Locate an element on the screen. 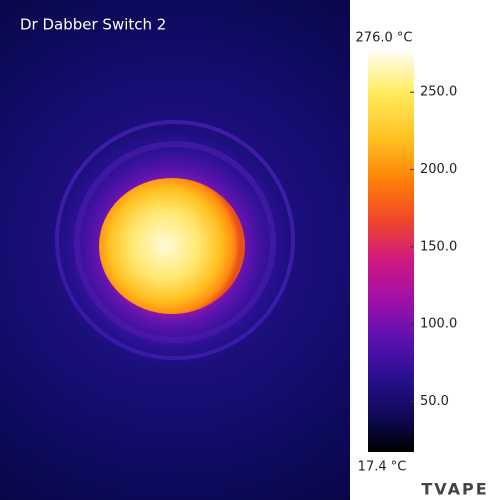 This screenshot has height=500, width=500. max-label: 276.0 °C is located at coordinates (384, 38).